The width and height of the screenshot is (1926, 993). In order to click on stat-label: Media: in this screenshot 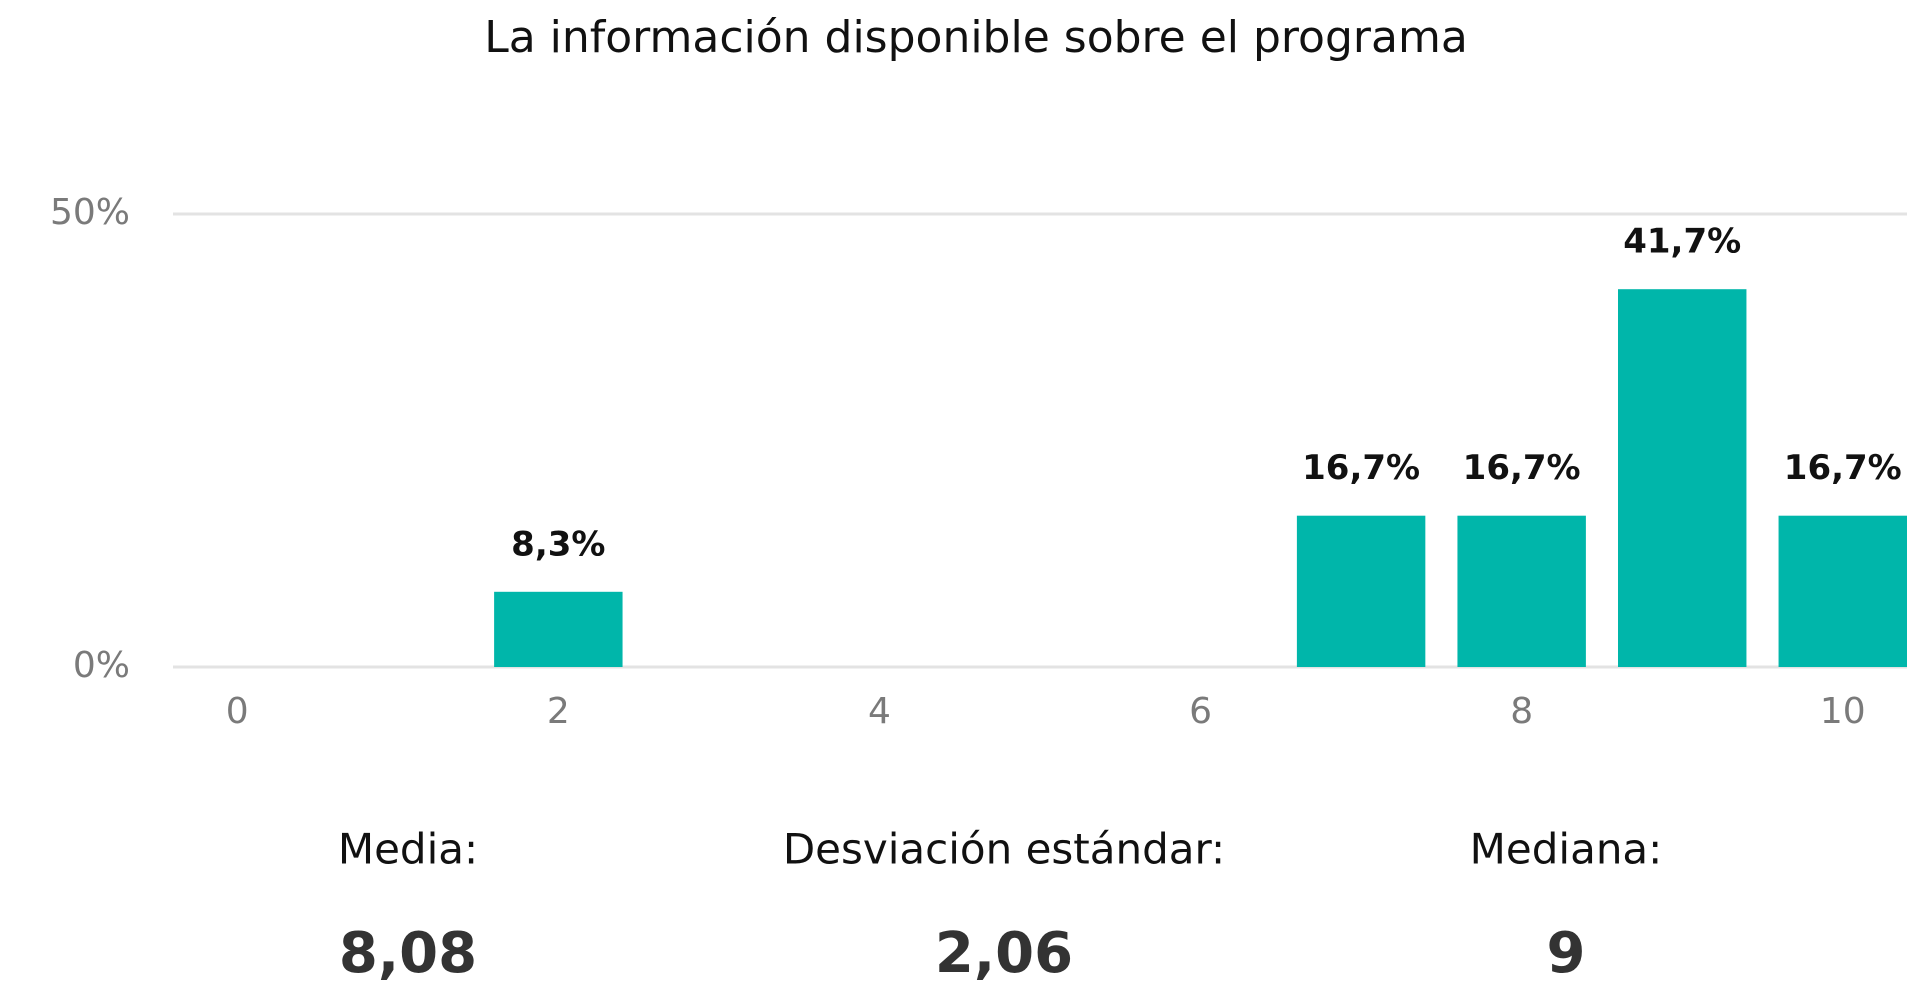, I will do `click(408, 849)`.